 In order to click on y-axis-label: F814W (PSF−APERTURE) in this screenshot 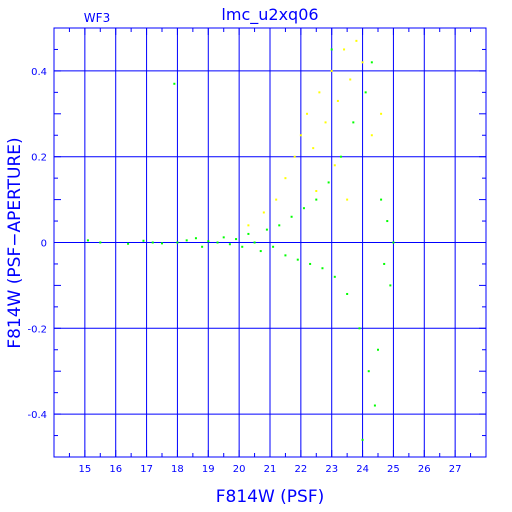, I will do `click(15, 242)`.